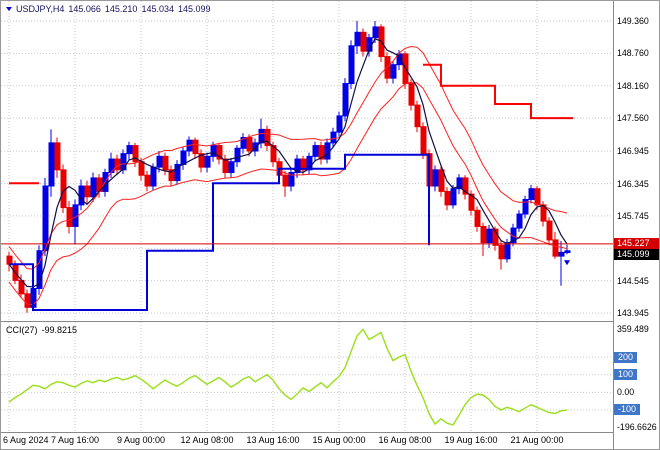 Image resolution: width=660 pixels, height=450 pixels. I want to click on time-axis-label: 21 Aug 00:00, so click(537, 440).